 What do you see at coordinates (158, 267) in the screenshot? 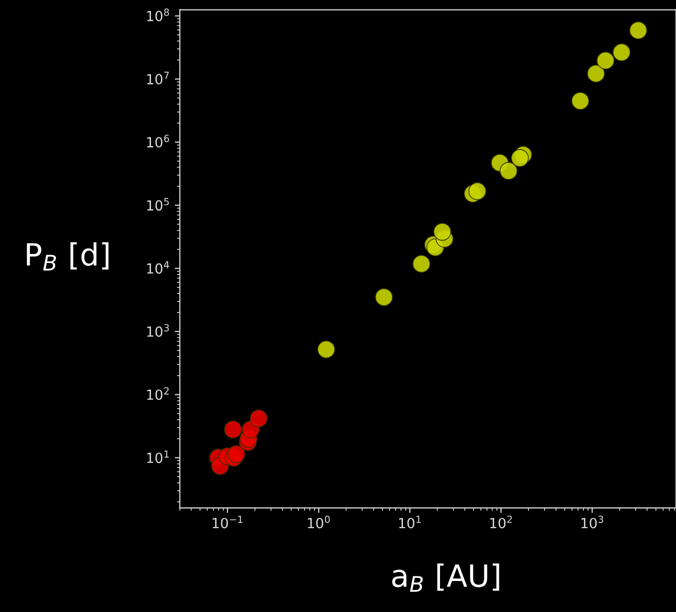
I see `y-tick-label: 10$^{4}$` at bounding box center [158, 267].